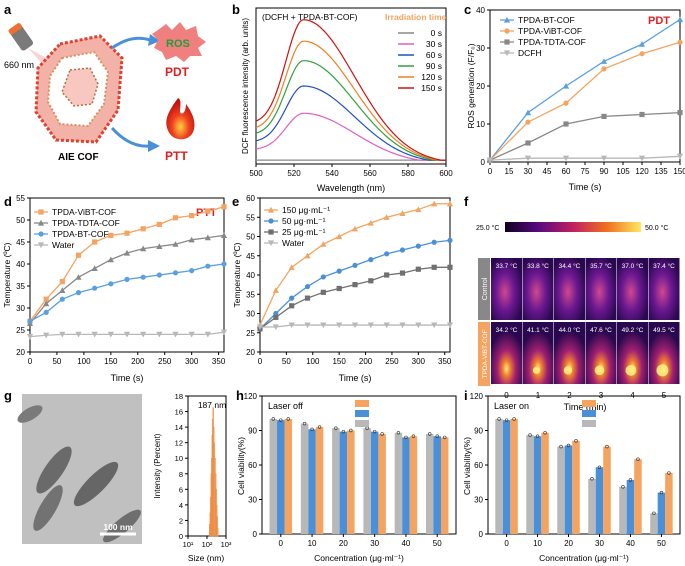 The height and width of the screenshot is (566, 685). I want to click on arrow-head-ptt, so click(154, 146).